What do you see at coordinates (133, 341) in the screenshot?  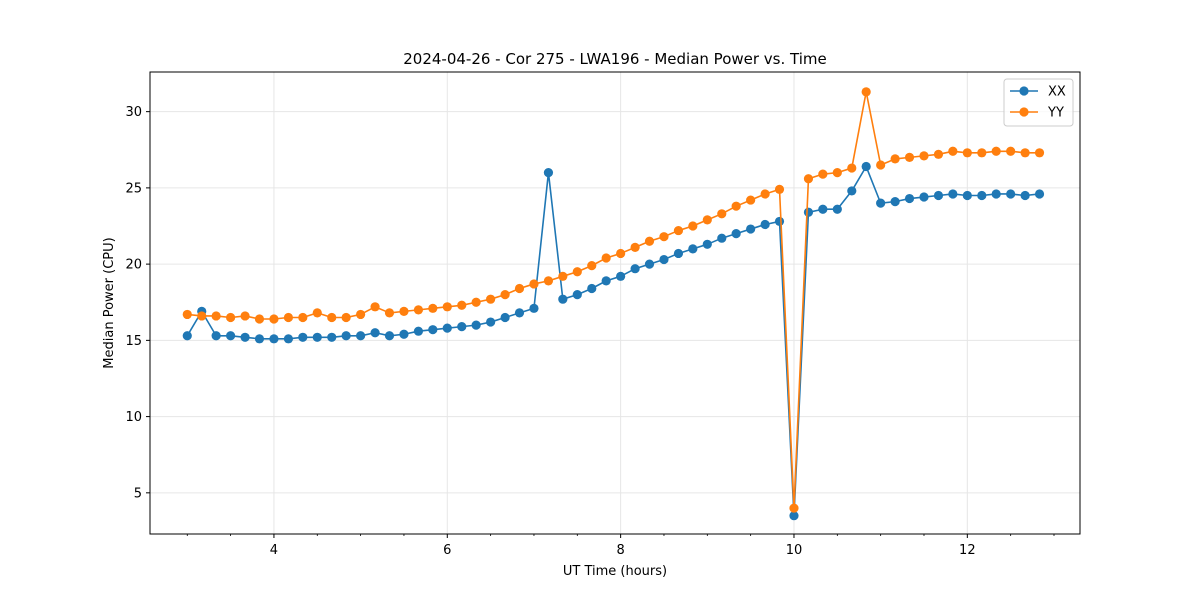 I see `y-tick-label: 15` at bounding box center [133, 341].